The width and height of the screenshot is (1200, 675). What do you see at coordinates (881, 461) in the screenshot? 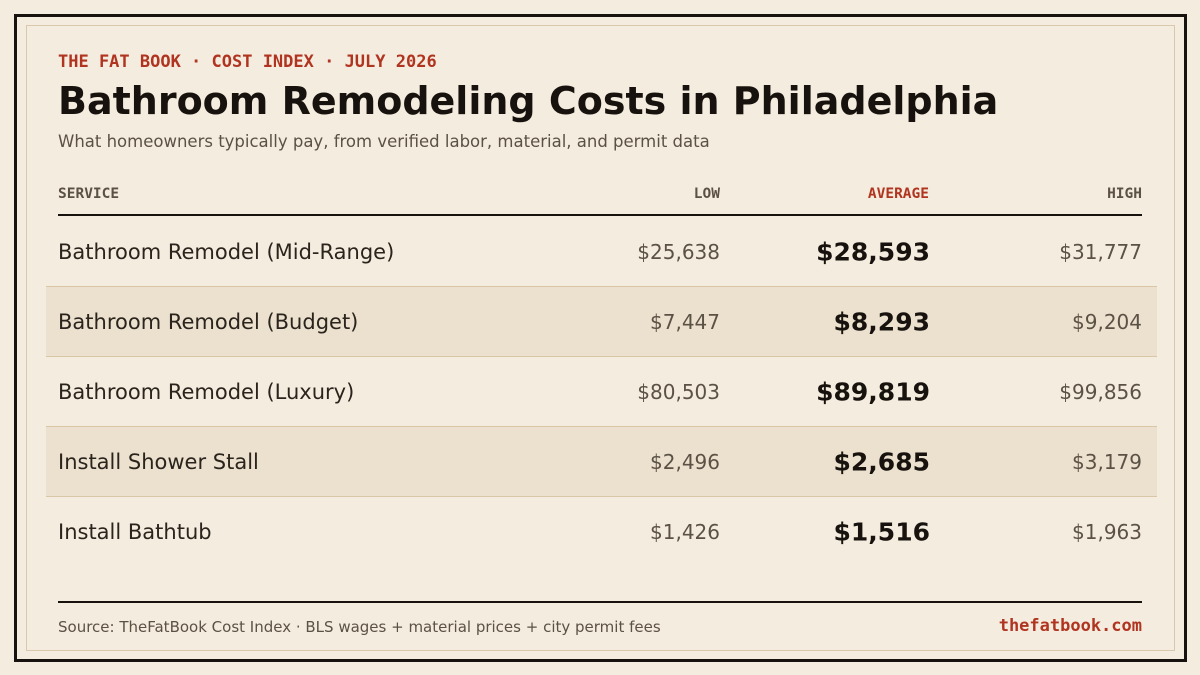
I see `average-cost: $2,685` at bounding box center [881, 461].